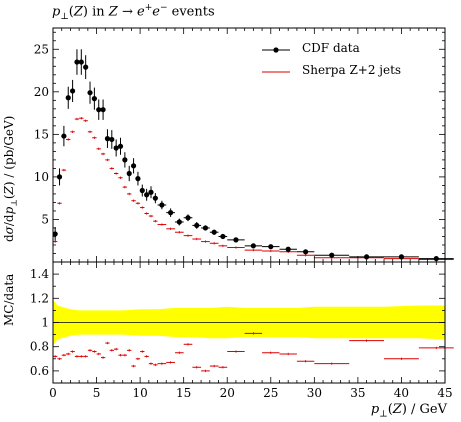  I want to click on x-tick-label: 45, so click(444, 393).